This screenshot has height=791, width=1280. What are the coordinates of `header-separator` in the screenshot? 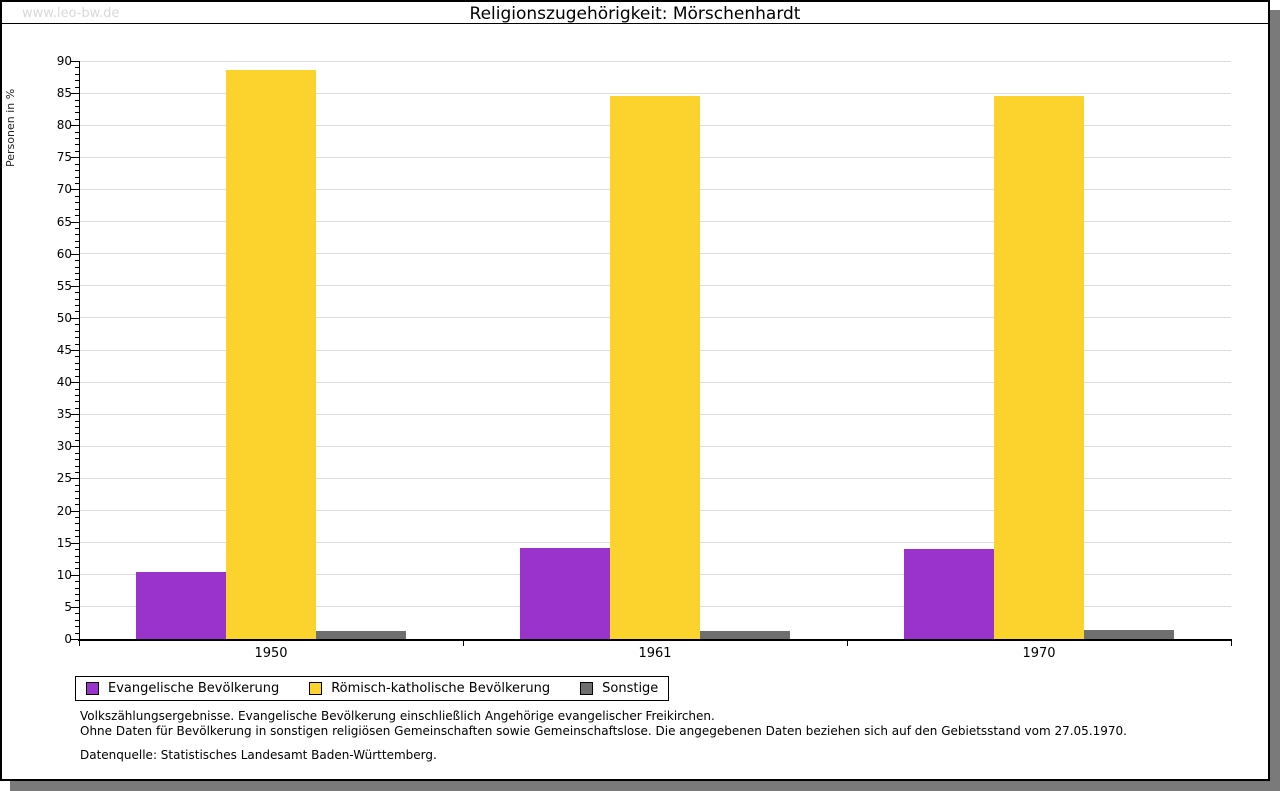 It's located at (635, 23).